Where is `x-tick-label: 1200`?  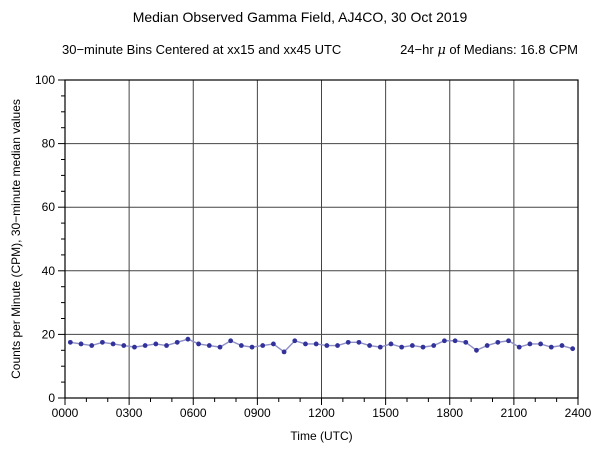 x-tick-label: 1200 is located at coordinates (321, 413).